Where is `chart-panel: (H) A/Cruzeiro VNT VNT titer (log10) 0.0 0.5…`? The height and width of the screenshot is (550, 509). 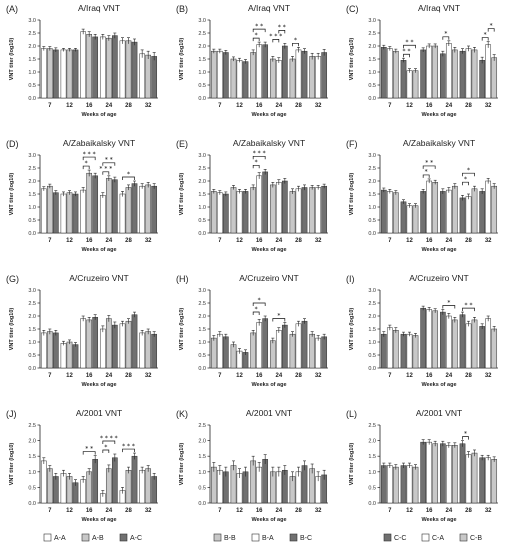
chart-panel: (H) A/Cruzeiro VNT VNT titer (log10) 0.0 0.5… is located at coordinates (252, 330).